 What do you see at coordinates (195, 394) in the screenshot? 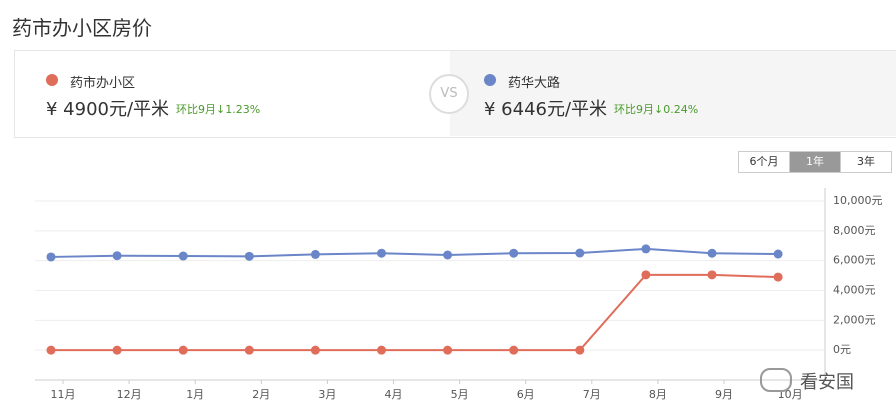
I see `x-tick-label: 1月` at bounding box center [195, 394].